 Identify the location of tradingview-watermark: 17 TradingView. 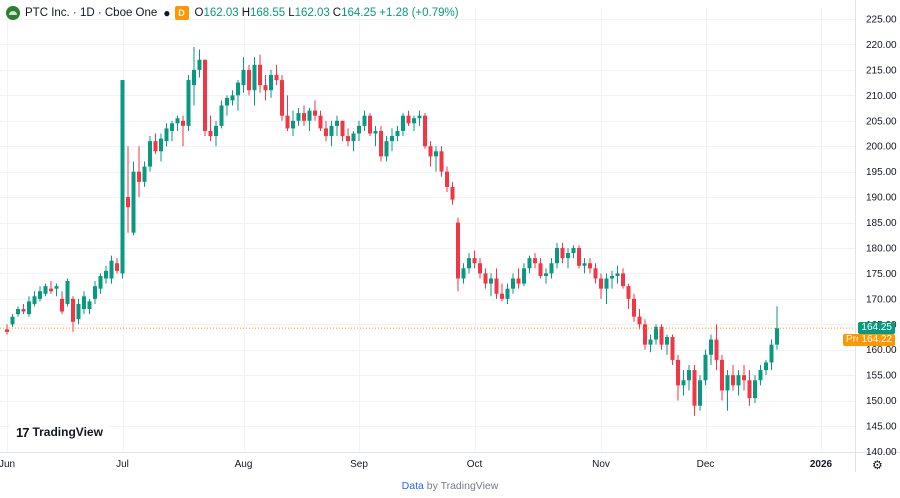
(59, 432).